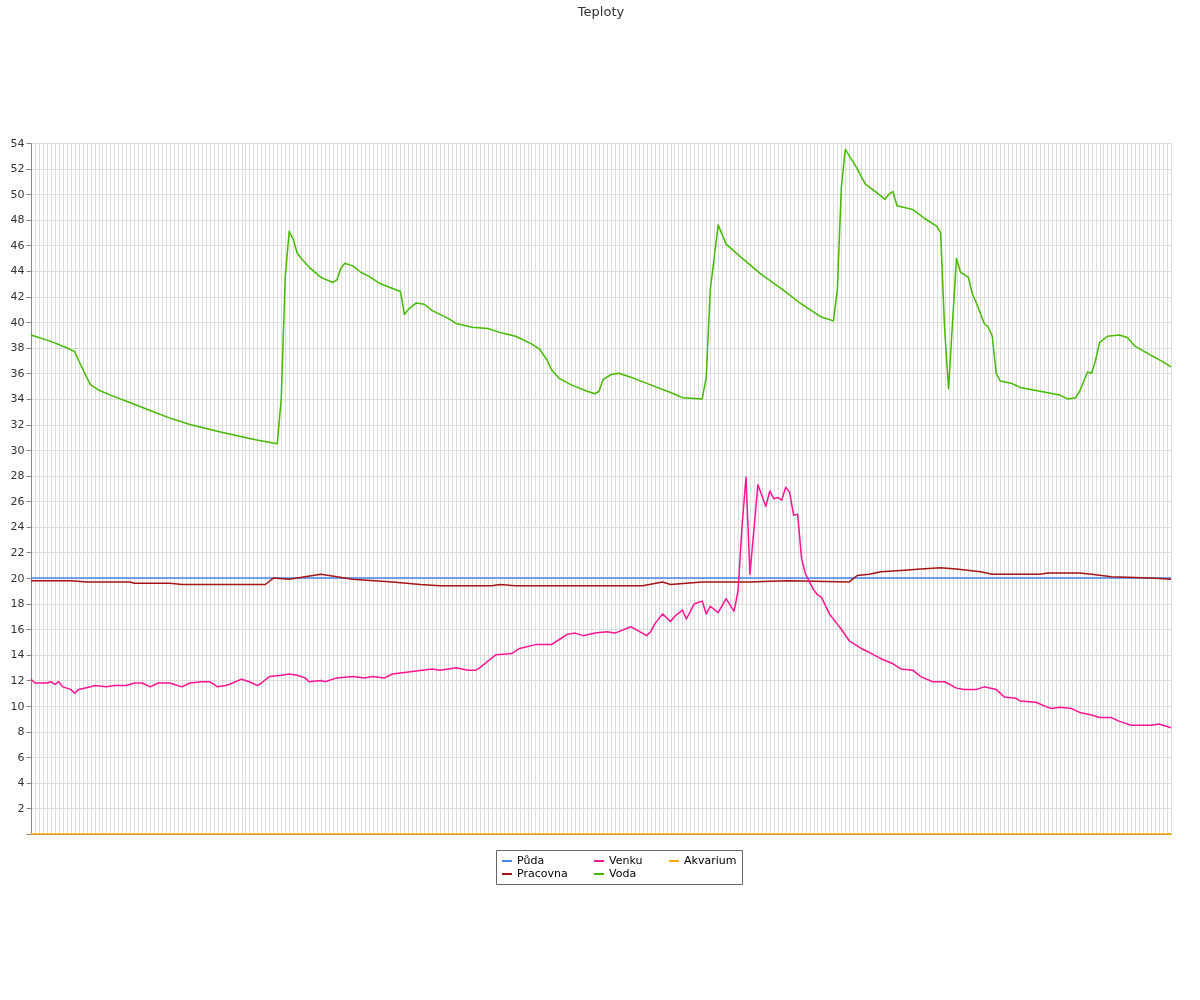 This screenshot has width=1200, height=1000. What do you see at coordinates (21, 757) in the screenshot?
I see `y-tick-label: 6` at bounding box center [21, 757].